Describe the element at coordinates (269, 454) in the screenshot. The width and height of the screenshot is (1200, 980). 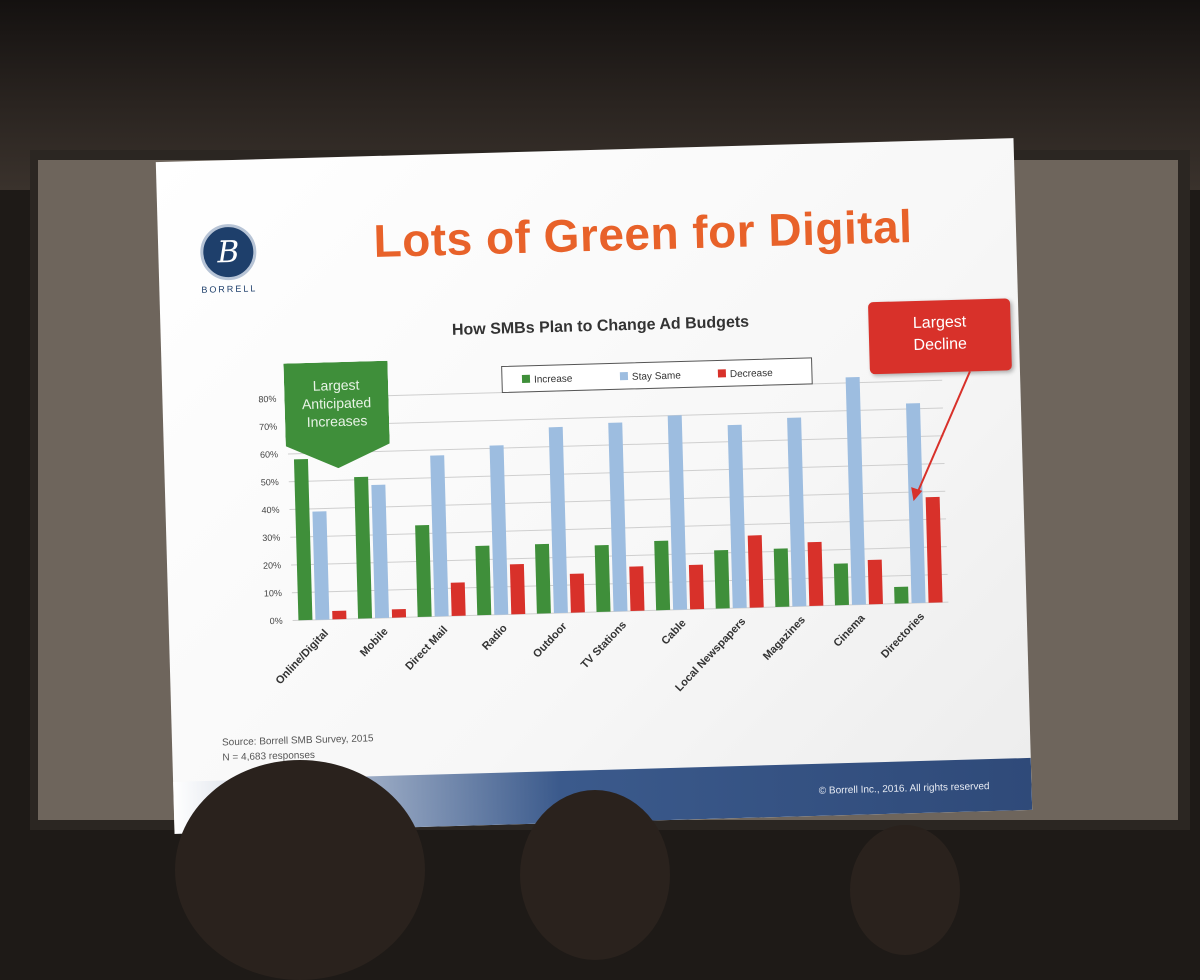
I see `y-tick-label: 60%` at that location.